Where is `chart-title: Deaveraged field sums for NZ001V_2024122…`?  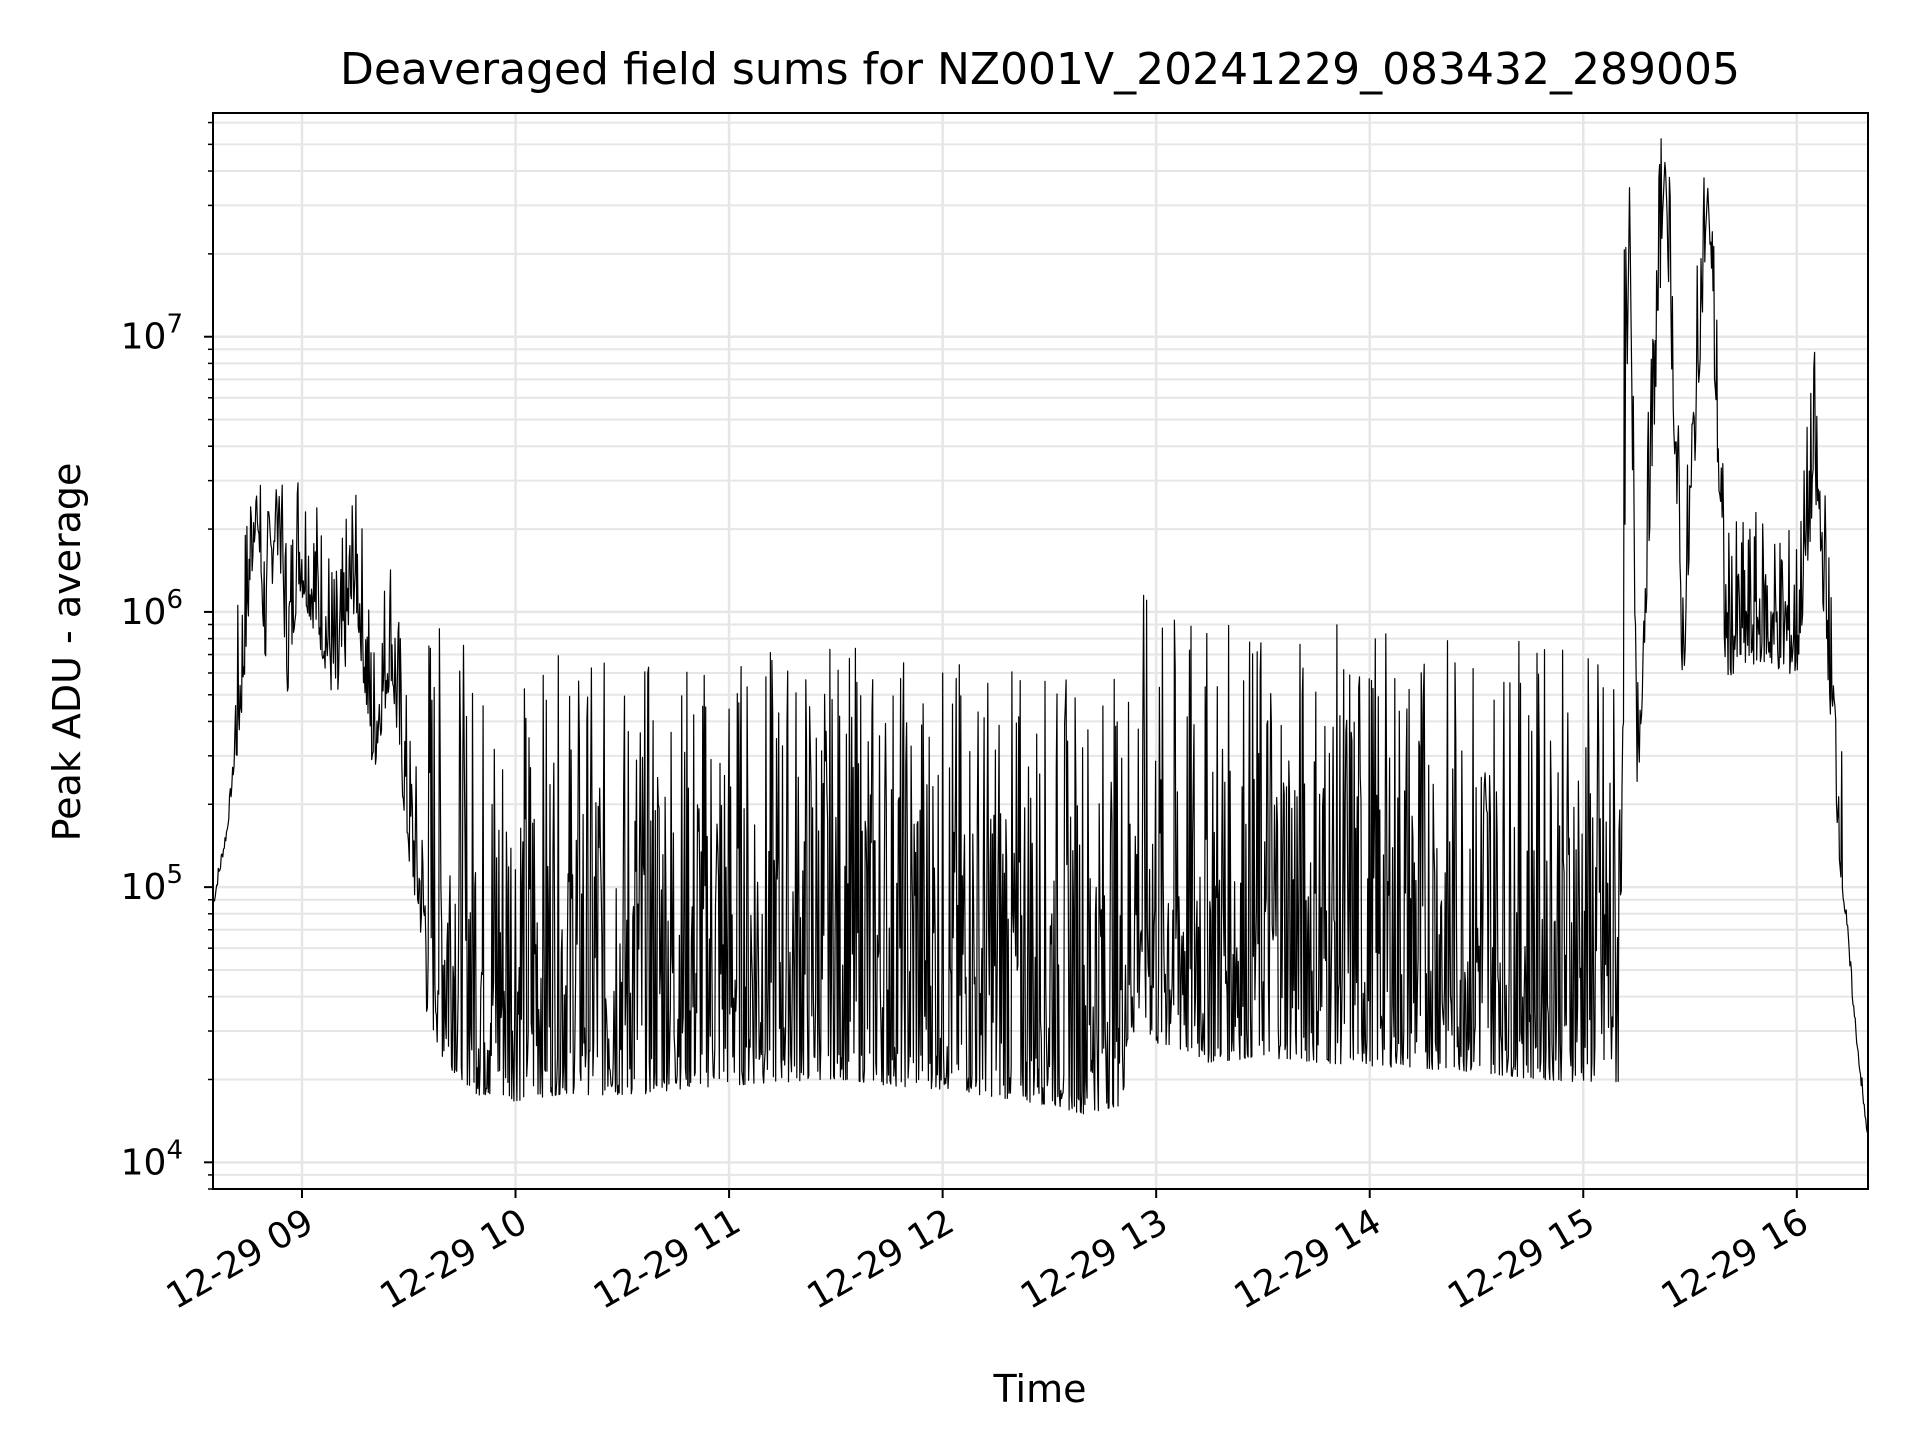
chart-title: Deaveraged field sums for NZ001V_2024122… is located at coordinates (1040, 69).